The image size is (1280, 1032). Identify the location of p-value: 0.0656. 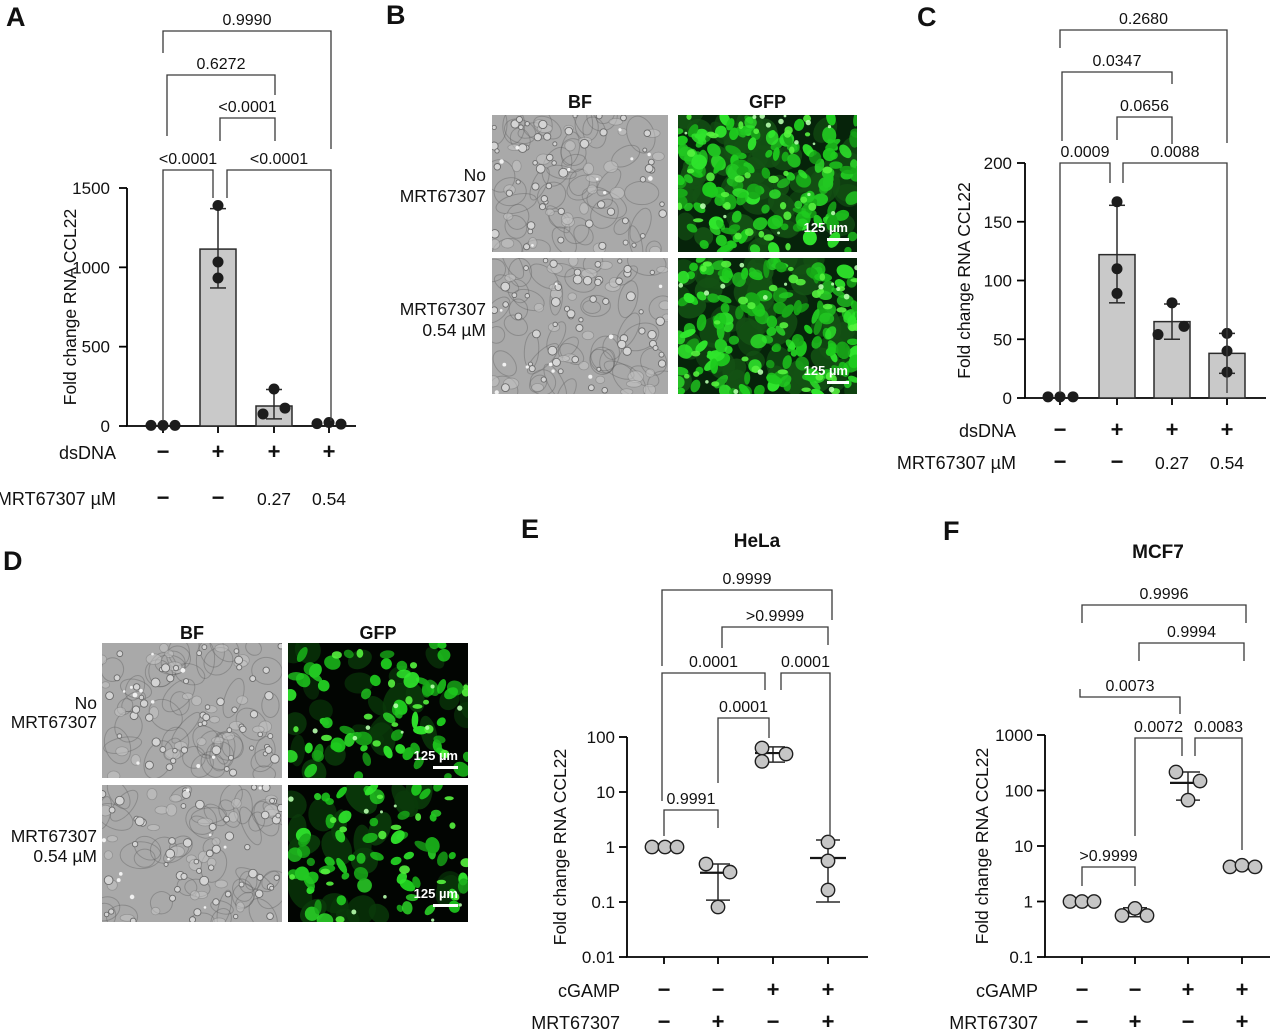
(1144, 106).